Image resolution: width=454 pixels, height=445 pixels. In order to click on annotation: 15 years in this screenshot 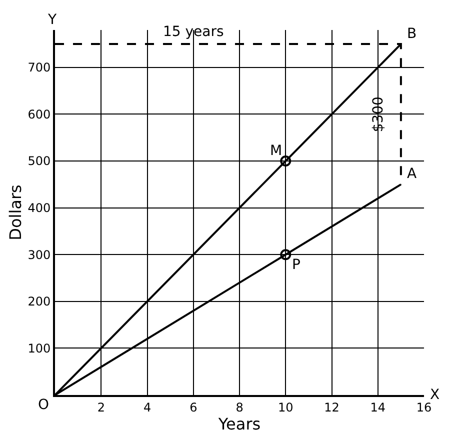, I will do `click(193, 32)`.